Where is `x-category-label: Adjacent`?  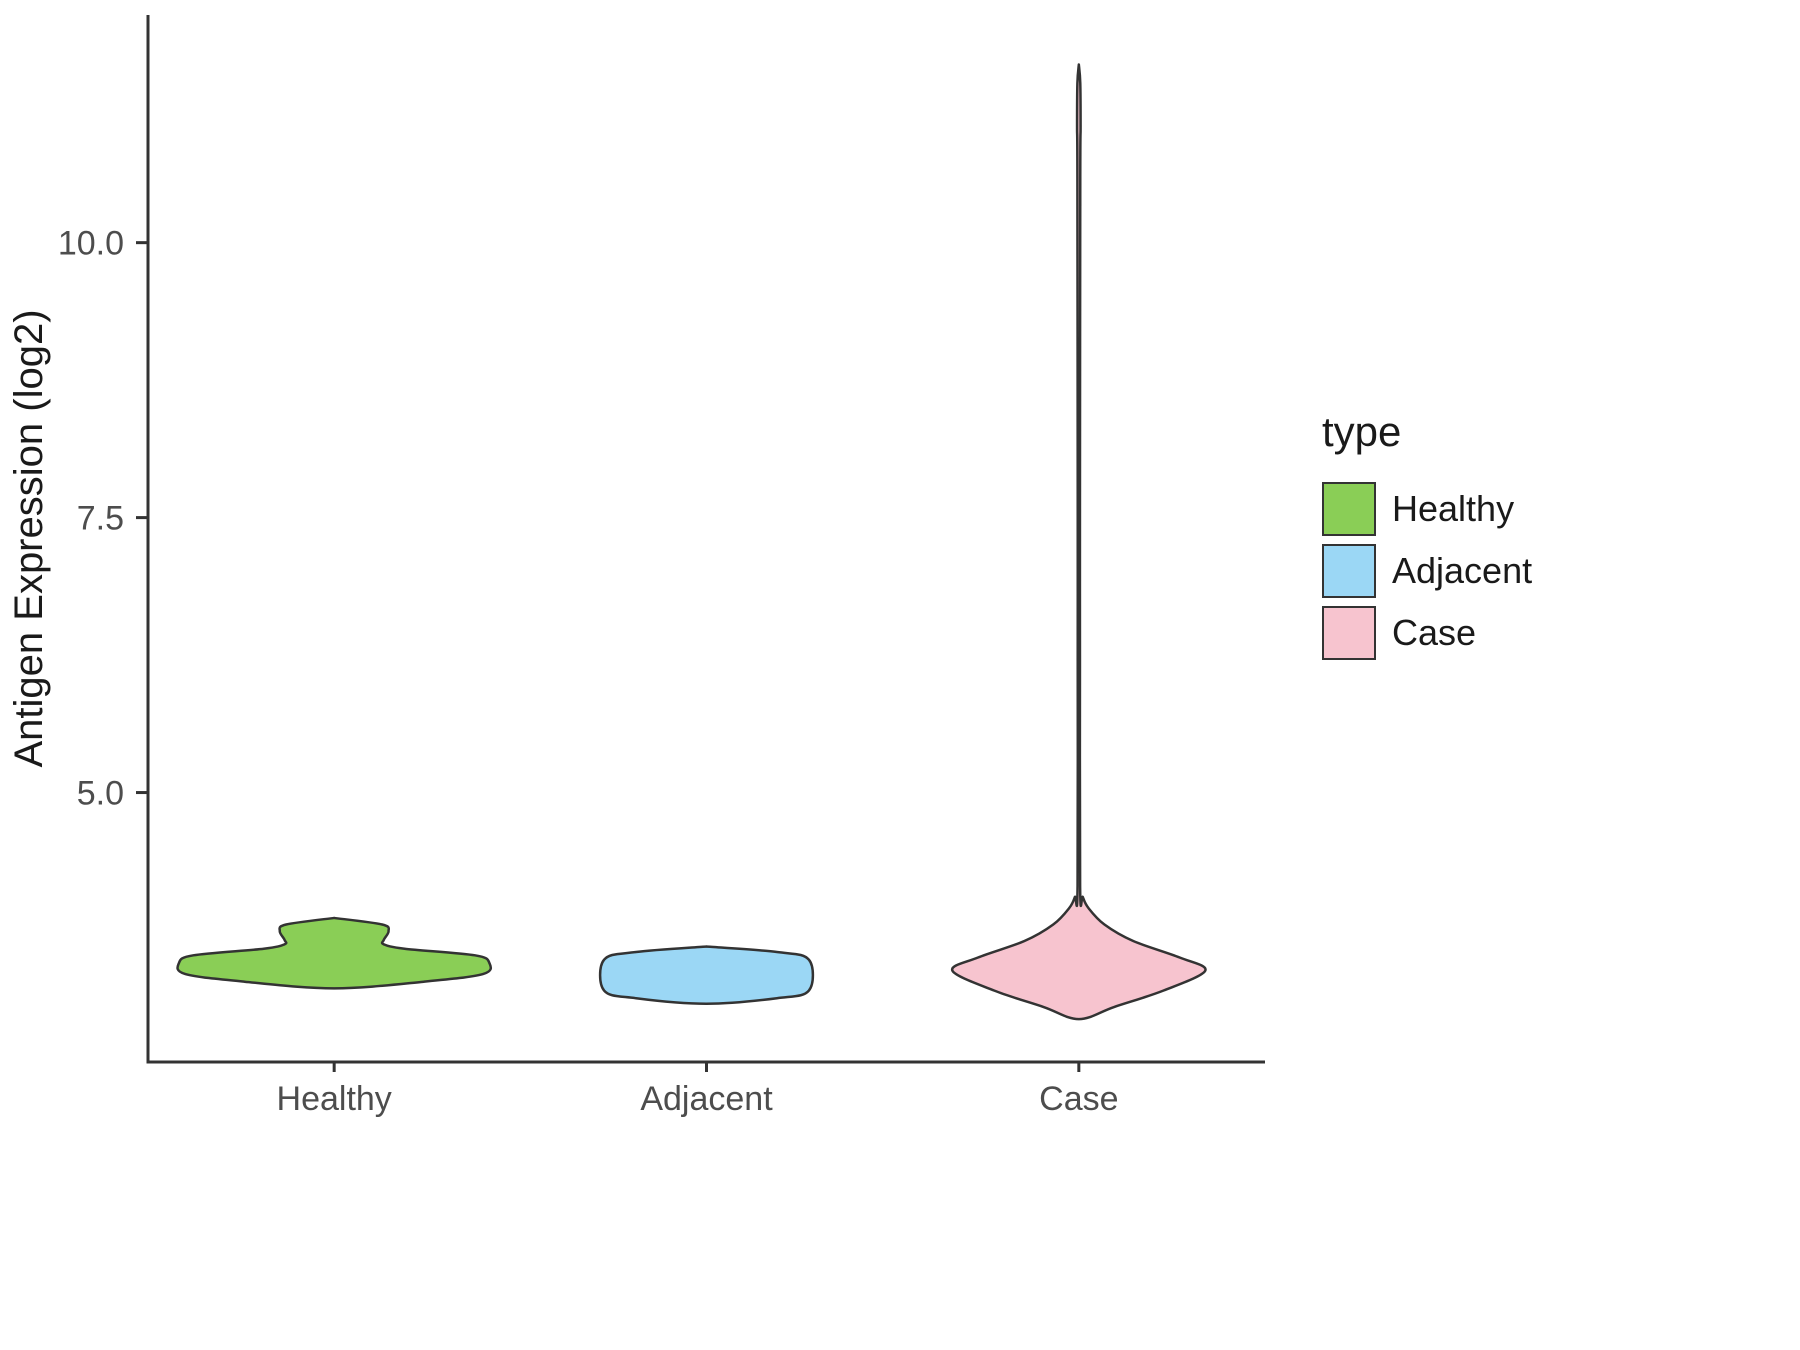 x-category-label: Adjacent is located at coordinates (706, 1099).